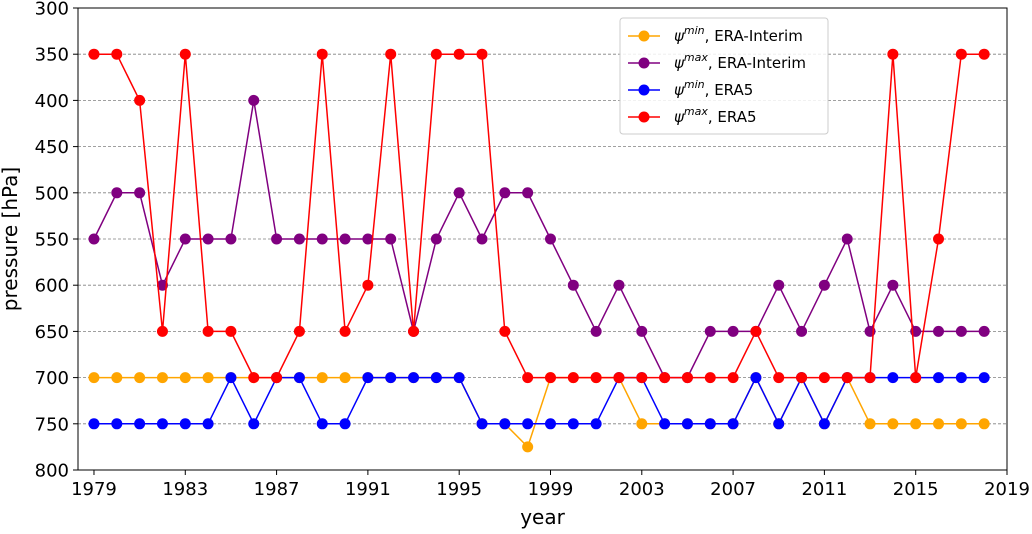 This screenshot has width=1032, height=534. I want to click on x-tick-label: 1991, so click(368, 489).